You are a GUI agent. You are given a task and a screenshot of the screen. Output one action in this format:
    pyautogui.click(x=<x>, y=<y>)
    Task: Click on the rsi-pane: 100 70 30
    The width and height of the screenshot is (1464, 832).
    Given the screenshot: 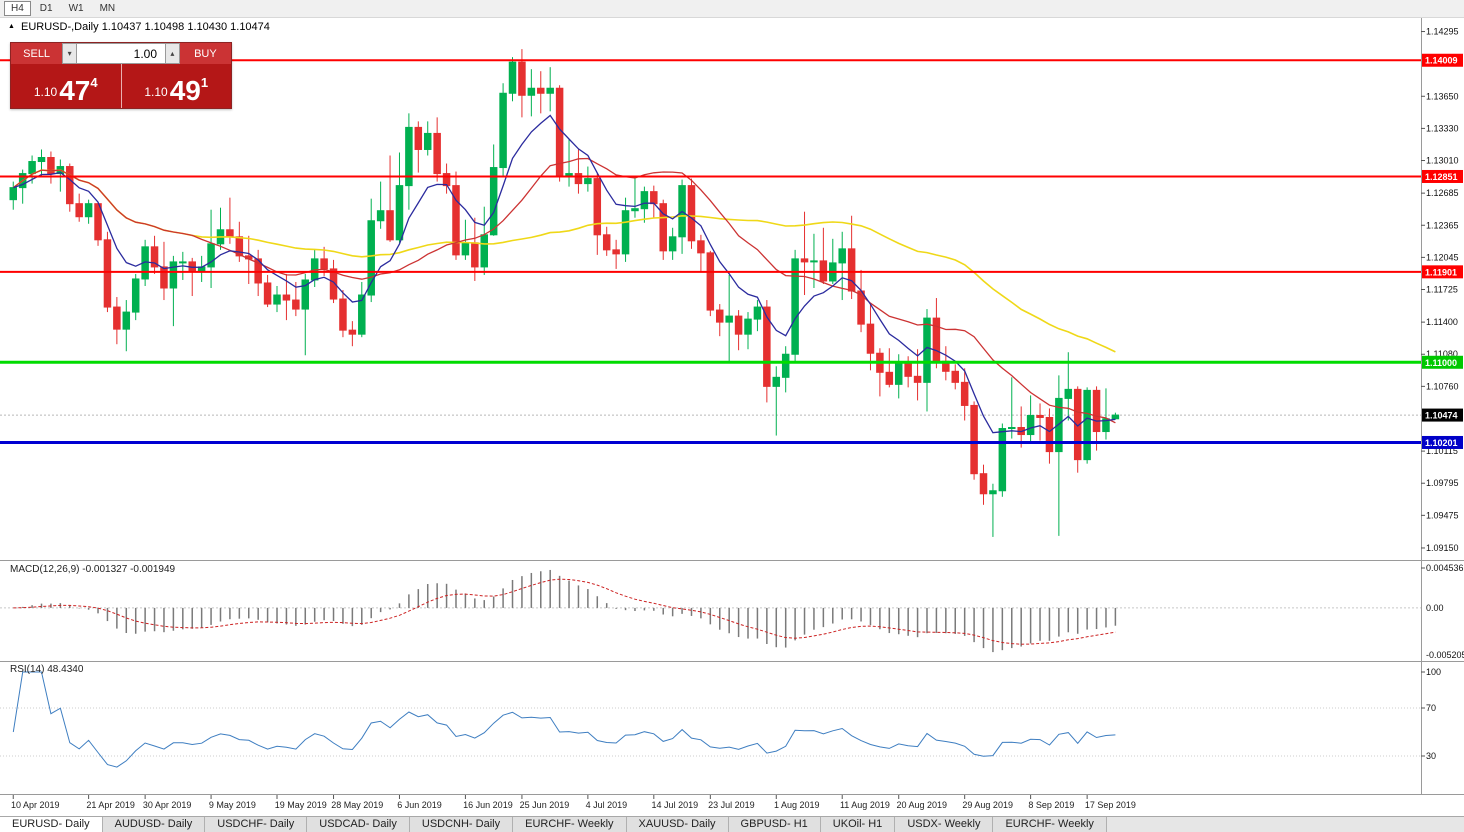 What is the action you would take?
    pyautogui.click(x=720, y=717)
    